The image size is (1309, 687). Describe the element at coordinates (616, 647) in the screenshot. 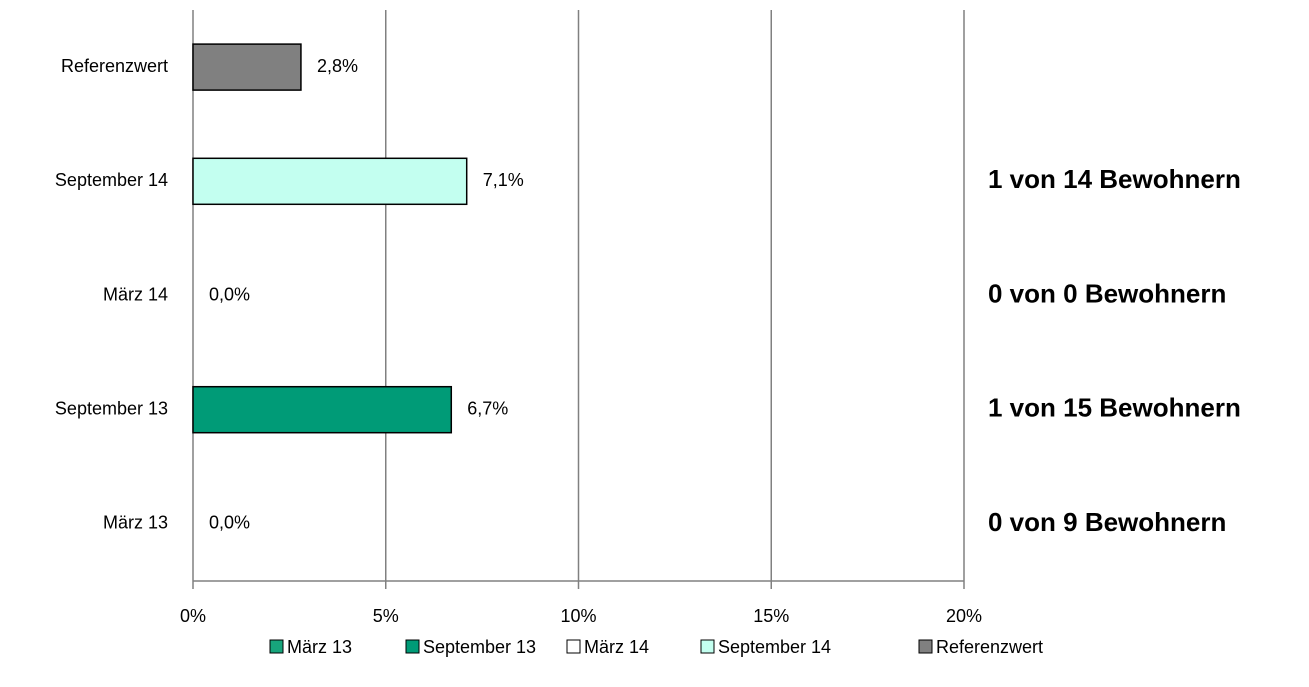

I see `legend-label: März 14` at that location.